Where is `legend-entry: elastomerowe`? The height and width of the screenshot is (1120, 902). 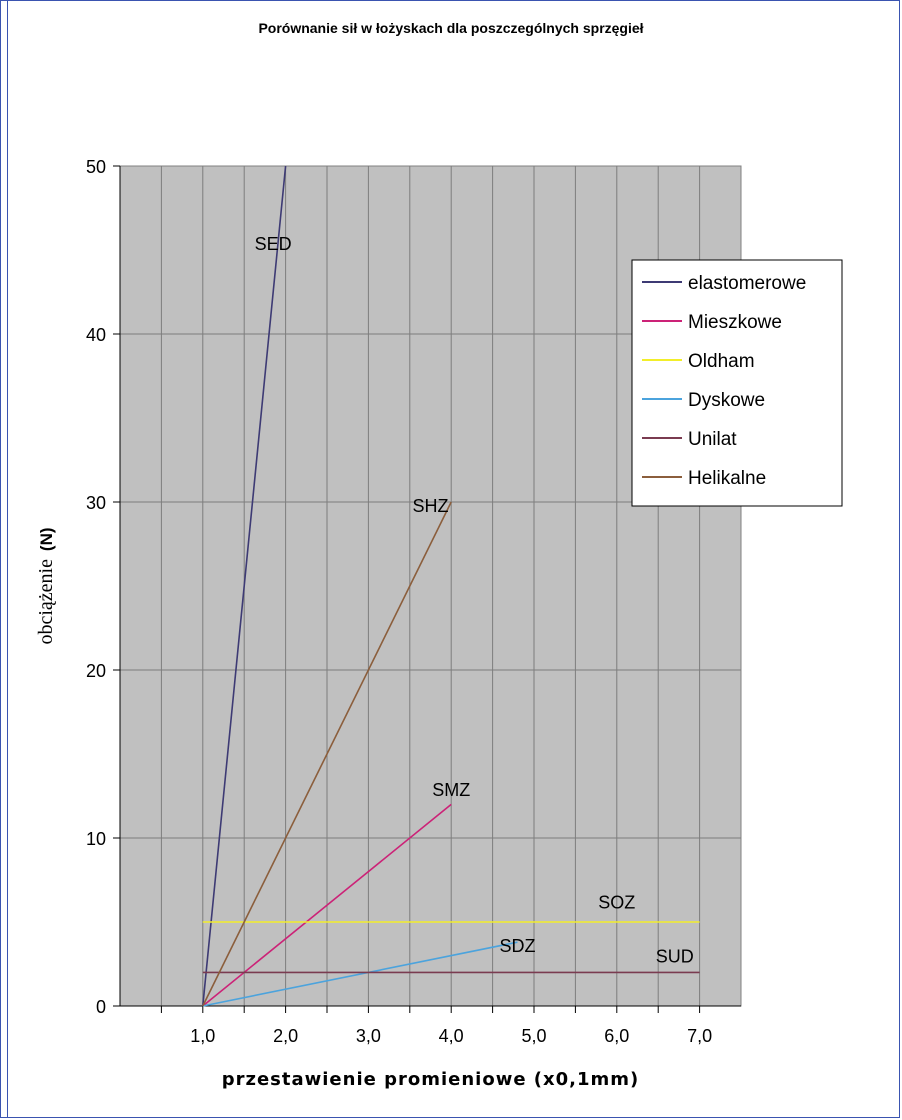 legend-entry: elastomerowe is located at coordinates (747, 283).